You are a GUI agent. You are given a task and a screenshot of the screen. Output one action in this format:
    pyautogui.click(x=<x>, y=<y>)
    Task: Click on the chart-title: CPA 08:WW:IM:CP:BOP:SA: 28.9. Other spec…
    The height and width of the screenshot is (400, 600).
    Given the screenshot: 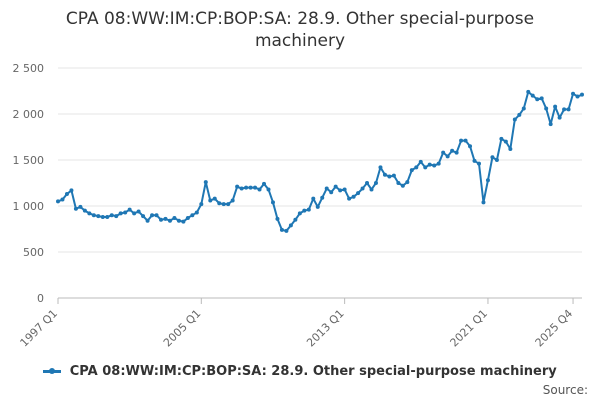 What is the action you would take?
    pyautogui.click(x=300, y=30)
    